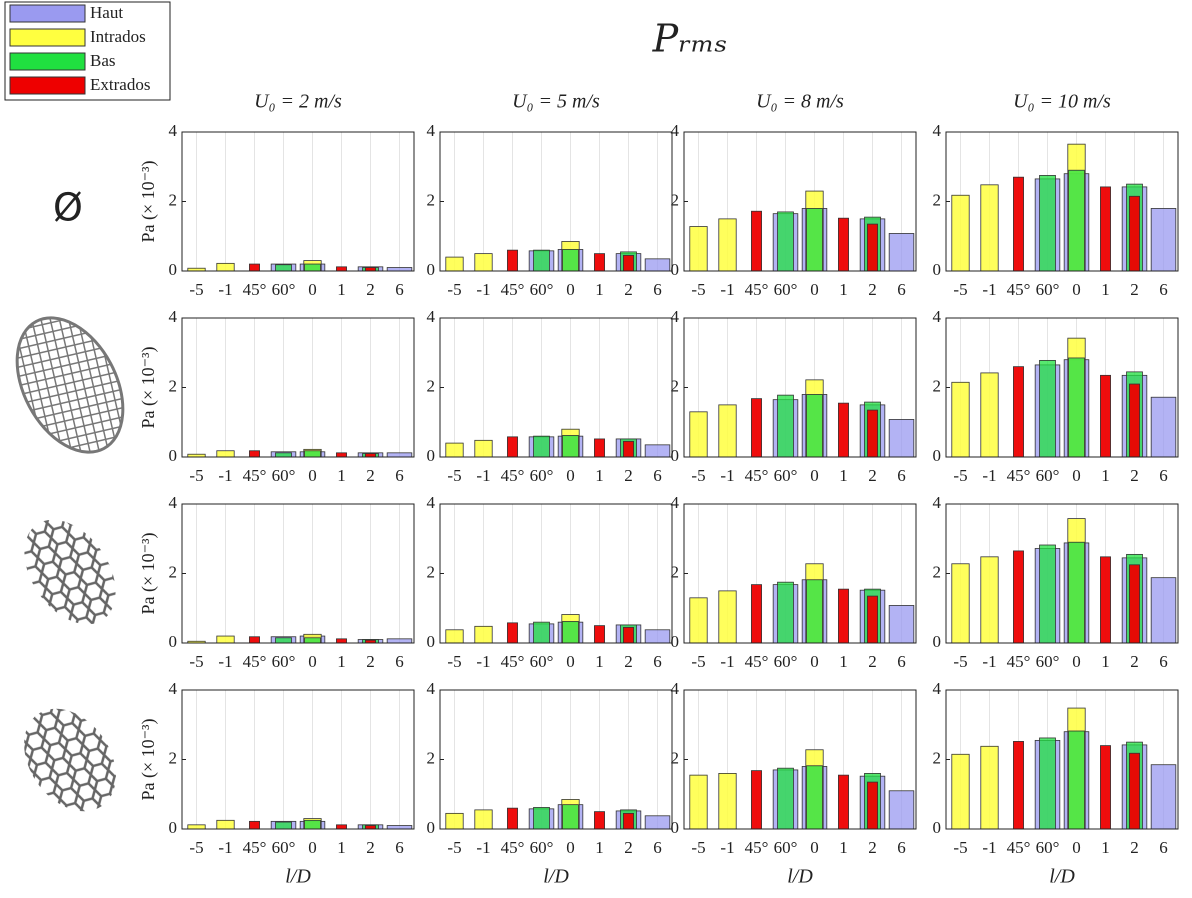 The image size is (1192, 898). Describe the element at coordinates (556, 573) in the screenshot. I see `plot-area` at that location.